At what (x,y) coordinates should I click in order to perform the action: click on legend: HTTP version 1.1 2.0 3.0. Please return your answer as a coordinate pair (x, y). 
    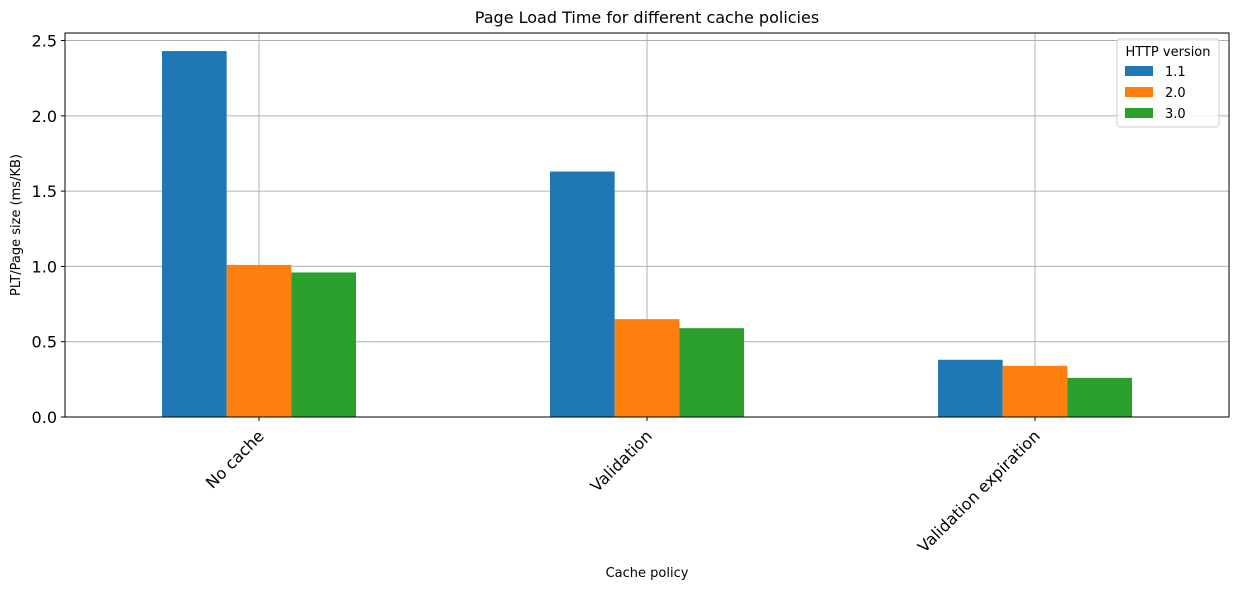
    Looking at the image, I should click on (1168, 83).